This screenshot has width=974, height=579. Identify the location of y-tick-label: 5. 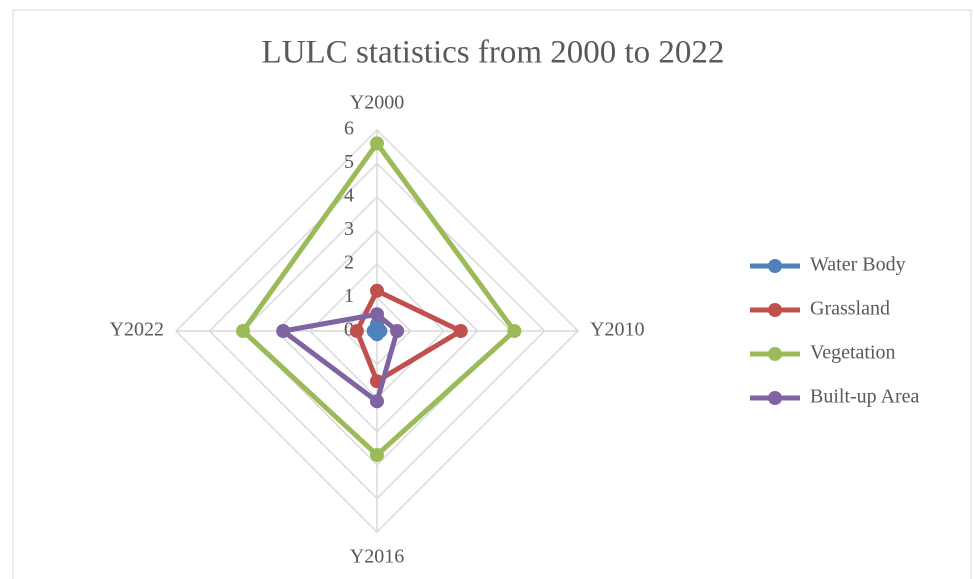
(349, 162).